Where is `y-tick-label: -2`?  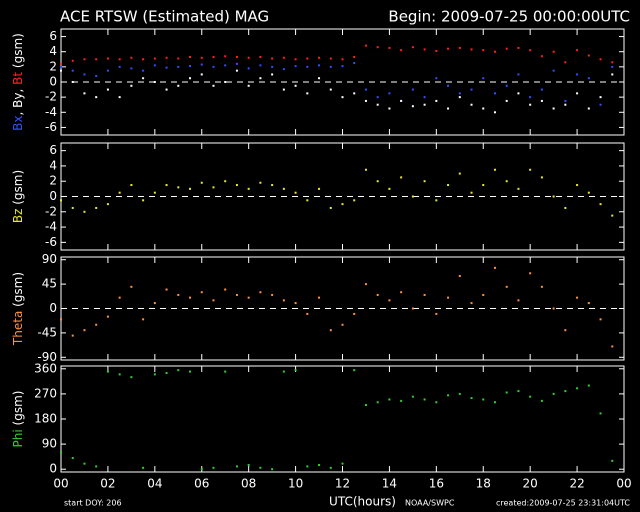
y-tick-label: -2 is located at coordinates (51, 97).